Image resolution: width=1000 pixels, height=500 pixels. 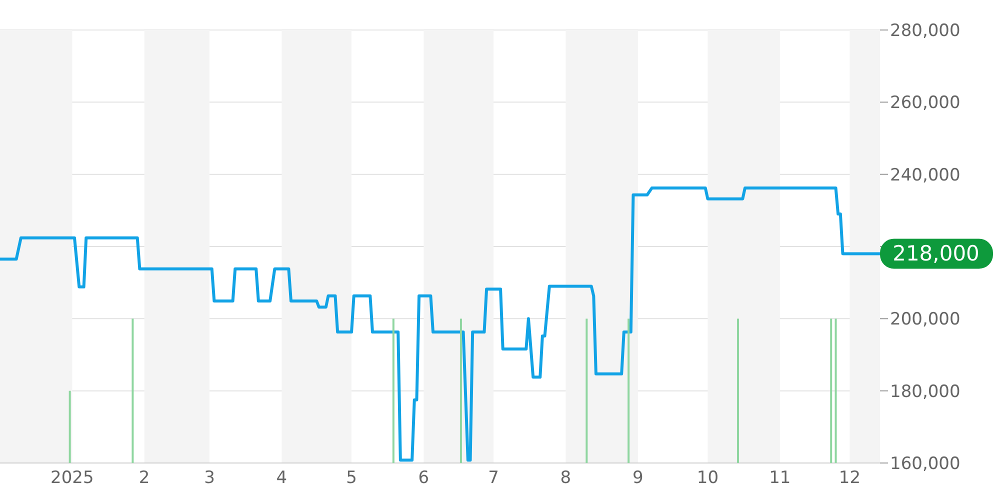 What do you see at coordinates (925, 464) in the screenshot?
I see `y-tick-label: 160,000` at bounding box center [925, 464].